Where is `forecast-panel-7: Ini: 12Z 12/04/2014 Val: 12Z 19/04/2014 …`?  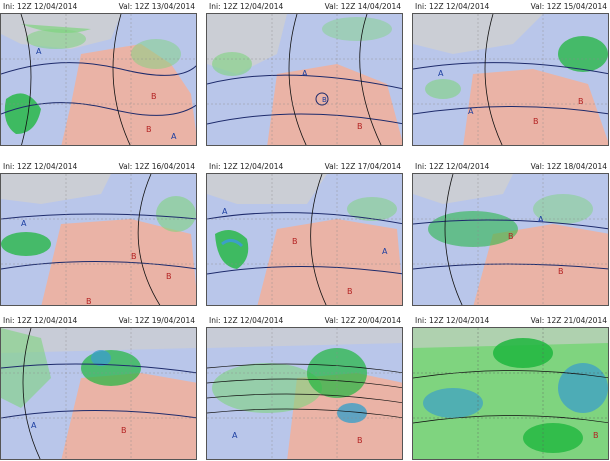 forecast-panel-7: Ini: 12Z 12/04/2014 Val: 12Z 19/04/2014 … is located at coordinates (98, 387).